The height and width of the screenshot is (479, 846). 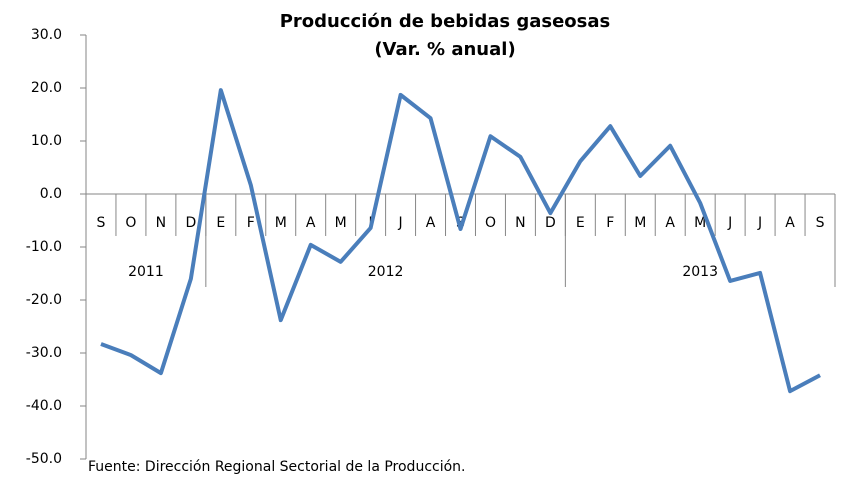 What do you see at coordinates (445, 21) in the screenshot?
I see `chart-title: Producción de bebidas gaseosas` at bounding box center [445, 21].